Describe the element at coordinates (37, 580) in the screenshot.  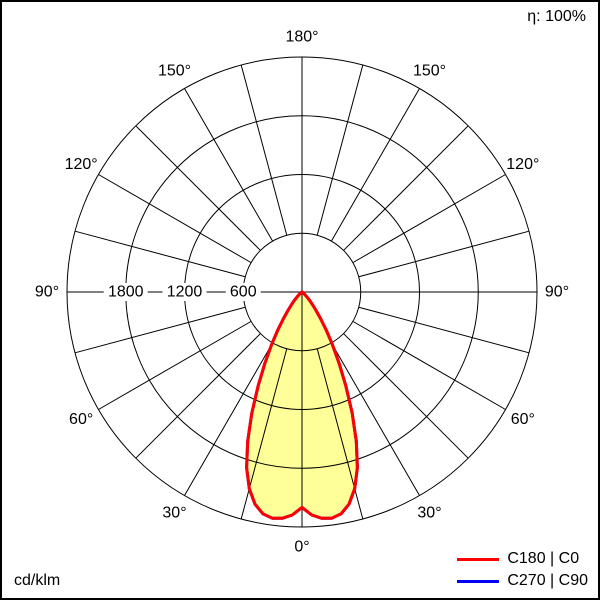
I see `unit-label: cd/klm` at that location.